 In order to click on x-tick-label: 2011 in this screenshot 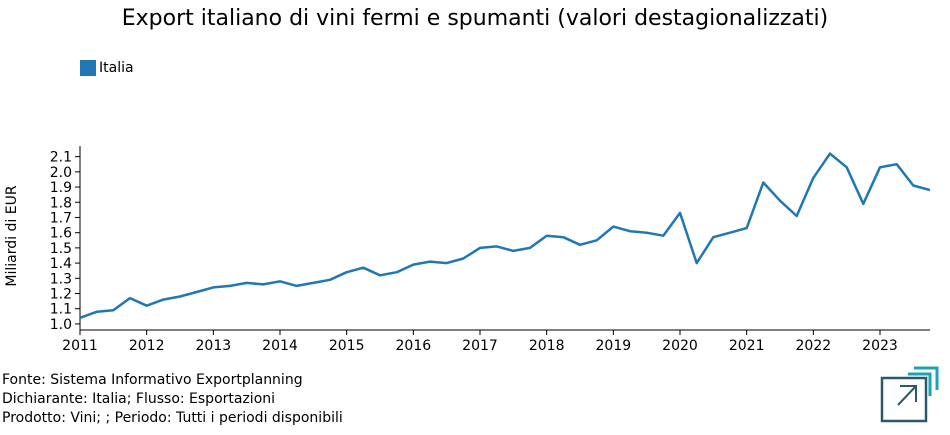, I will do `click(80, 346)`.